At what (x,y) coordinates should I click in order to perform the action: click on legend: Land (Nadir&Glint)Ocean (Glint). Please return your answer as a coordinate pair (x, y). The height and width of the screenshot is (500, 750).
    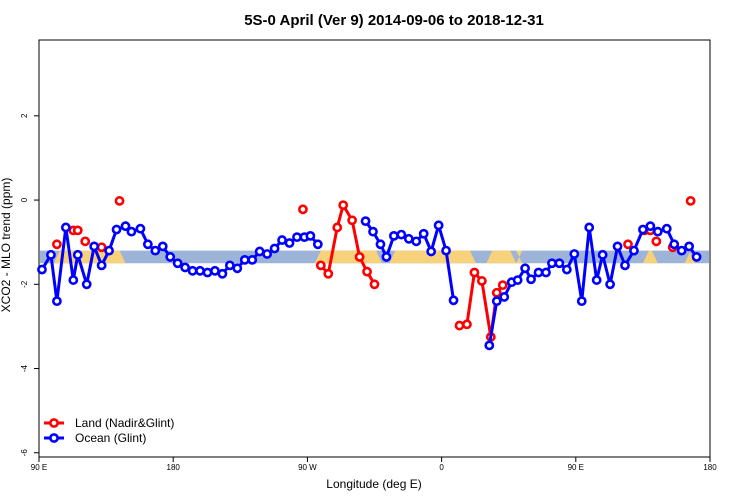
    Looking at the image, I should click on (109, 430).